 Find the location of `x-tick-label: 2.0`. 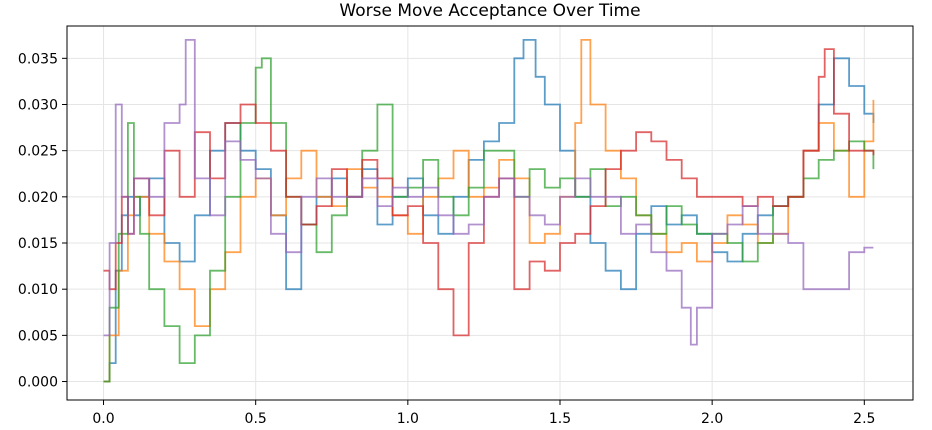

x-tick-label: 2.0 is located at coordinates (712, 419).